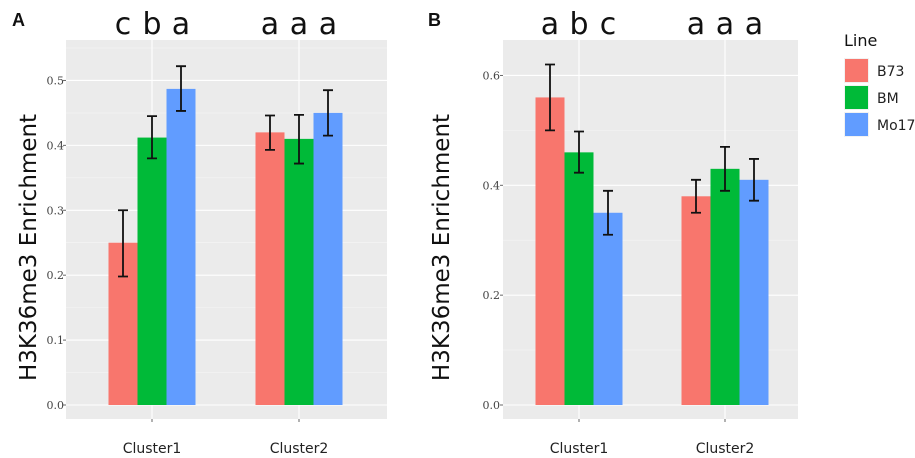 This screenshot has width=915, height=458. What do you see at coordinates (856, 70) in the screenshot?
I see `legend-swatch-b73` at bounding box center [856, 70].